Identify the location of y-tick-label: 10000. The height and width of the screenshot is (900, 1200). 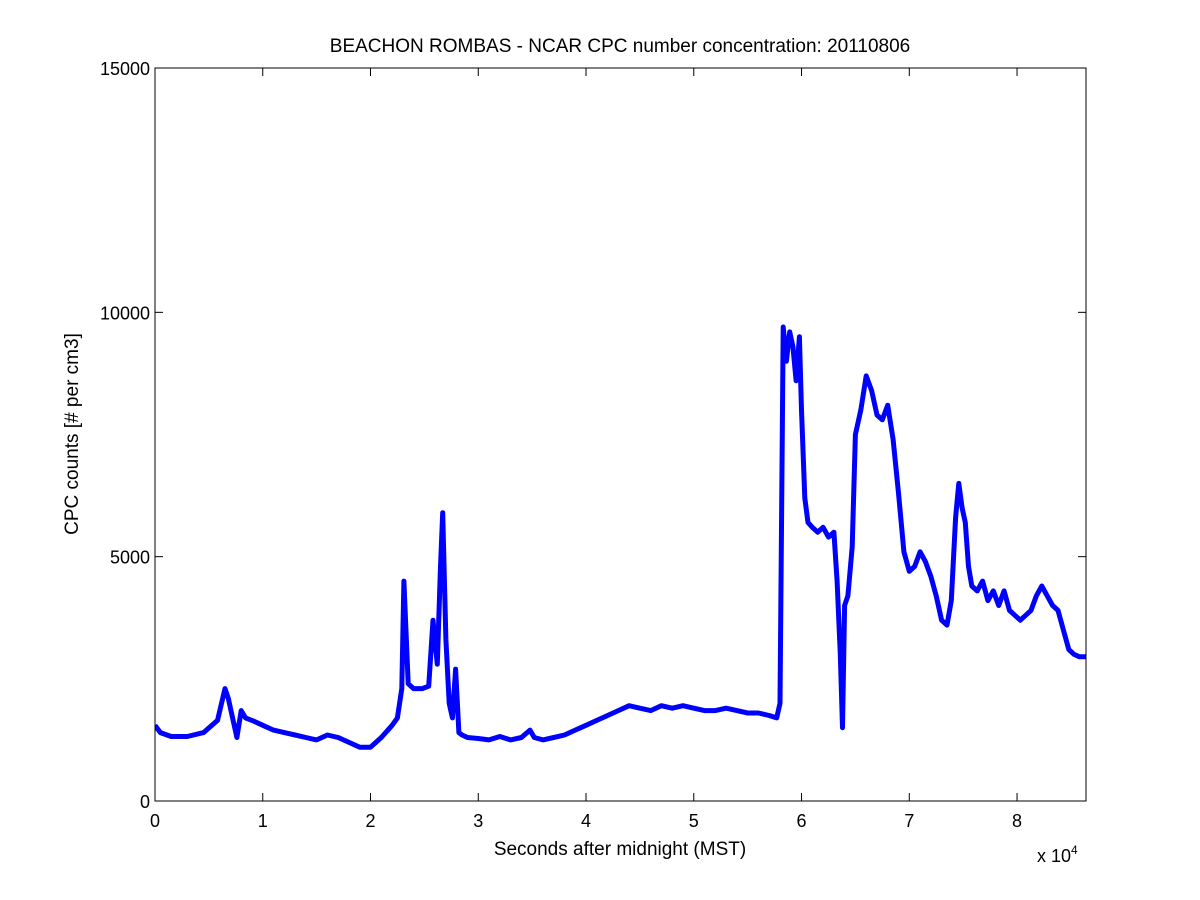
(125, 313).